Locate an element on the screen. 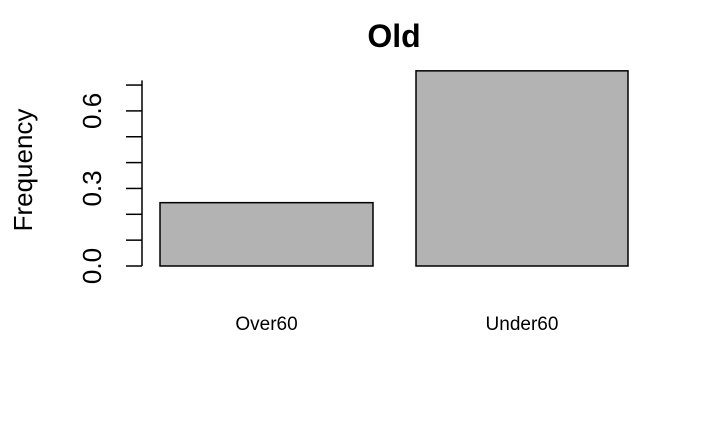 This screenshot has width=720, height=444. x-axis-labels: Over60 Under60 is located at coordinates (396, 324).